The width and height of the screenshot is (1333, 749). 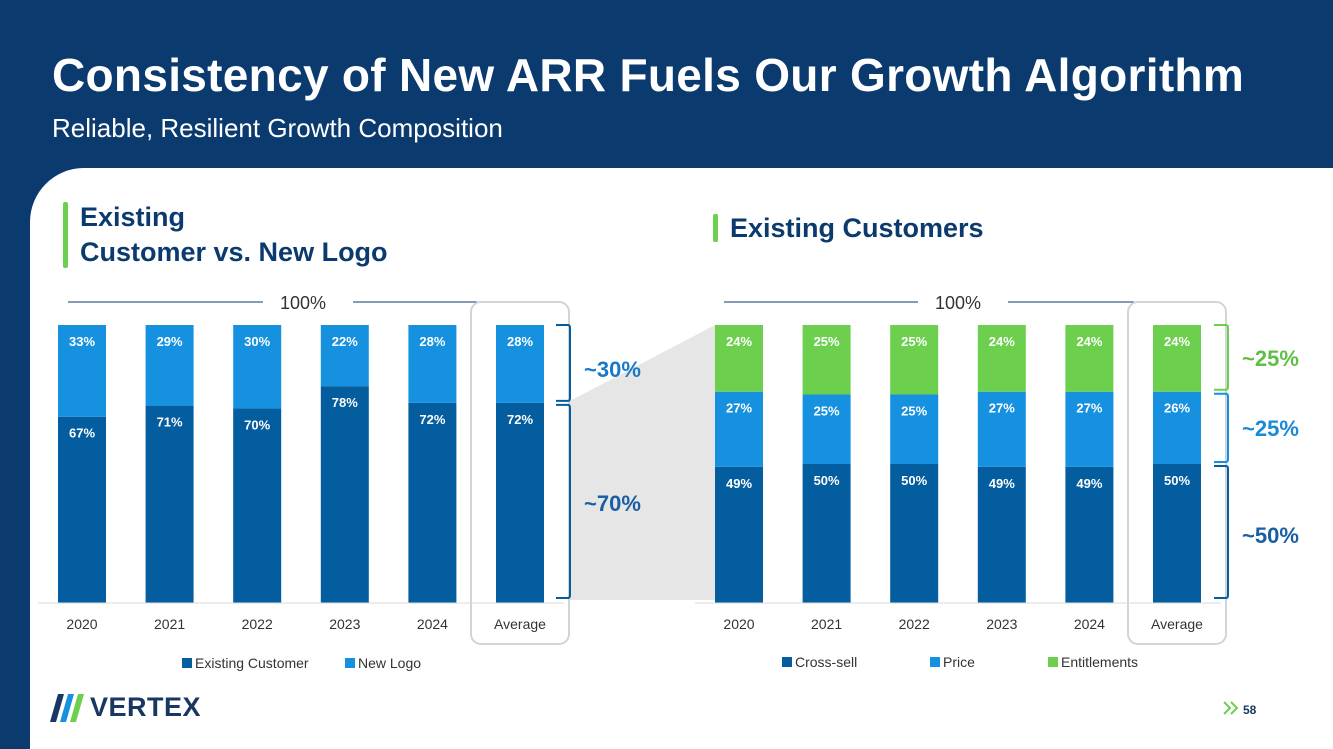 I want to click on bracket-cross-sell, so click(x=1221, y=532).